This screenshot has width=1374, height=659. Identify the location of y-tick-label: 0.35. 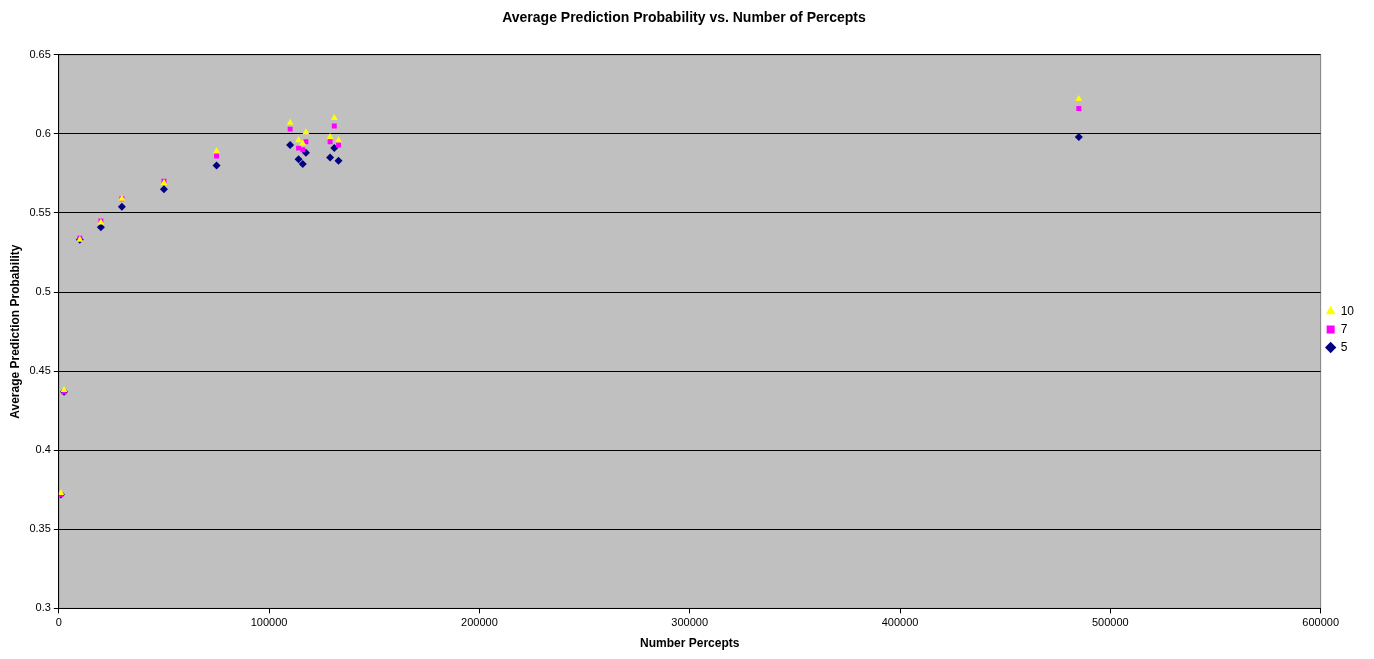
(40, 528).